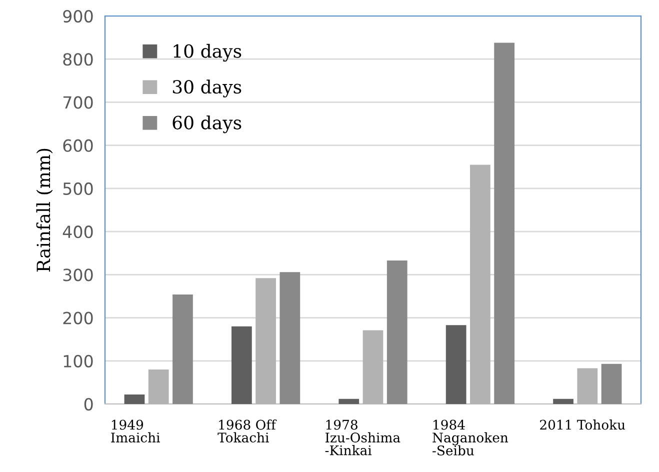 This screenshot has height=472, width=659. I want to click on x-tick-label: 1978 Izu-Oshima -Kinkai, so click(362, 438).